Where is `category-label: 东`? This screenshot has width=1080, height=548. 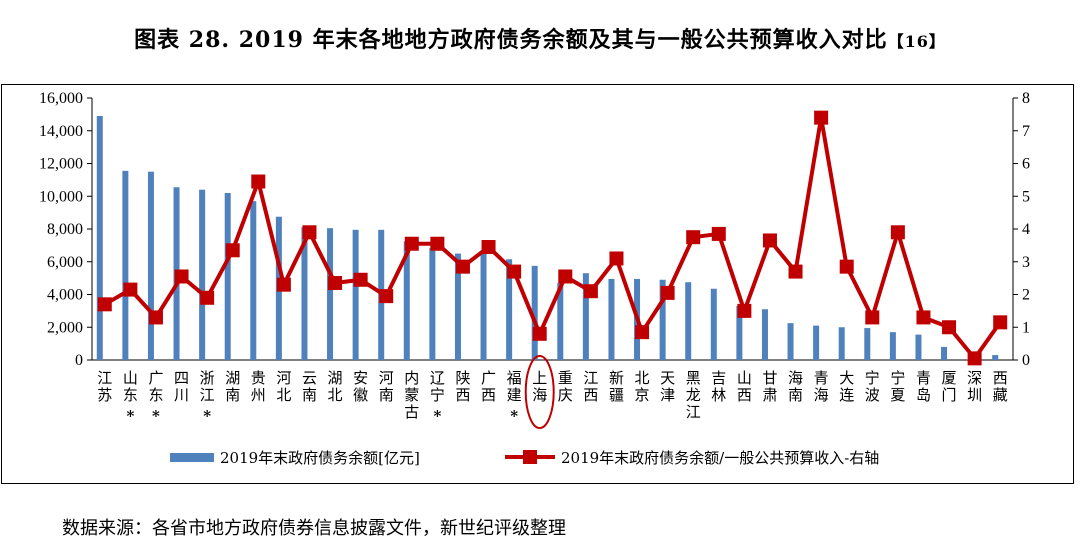 category-label: 东 is located at coordinates (155, 395).